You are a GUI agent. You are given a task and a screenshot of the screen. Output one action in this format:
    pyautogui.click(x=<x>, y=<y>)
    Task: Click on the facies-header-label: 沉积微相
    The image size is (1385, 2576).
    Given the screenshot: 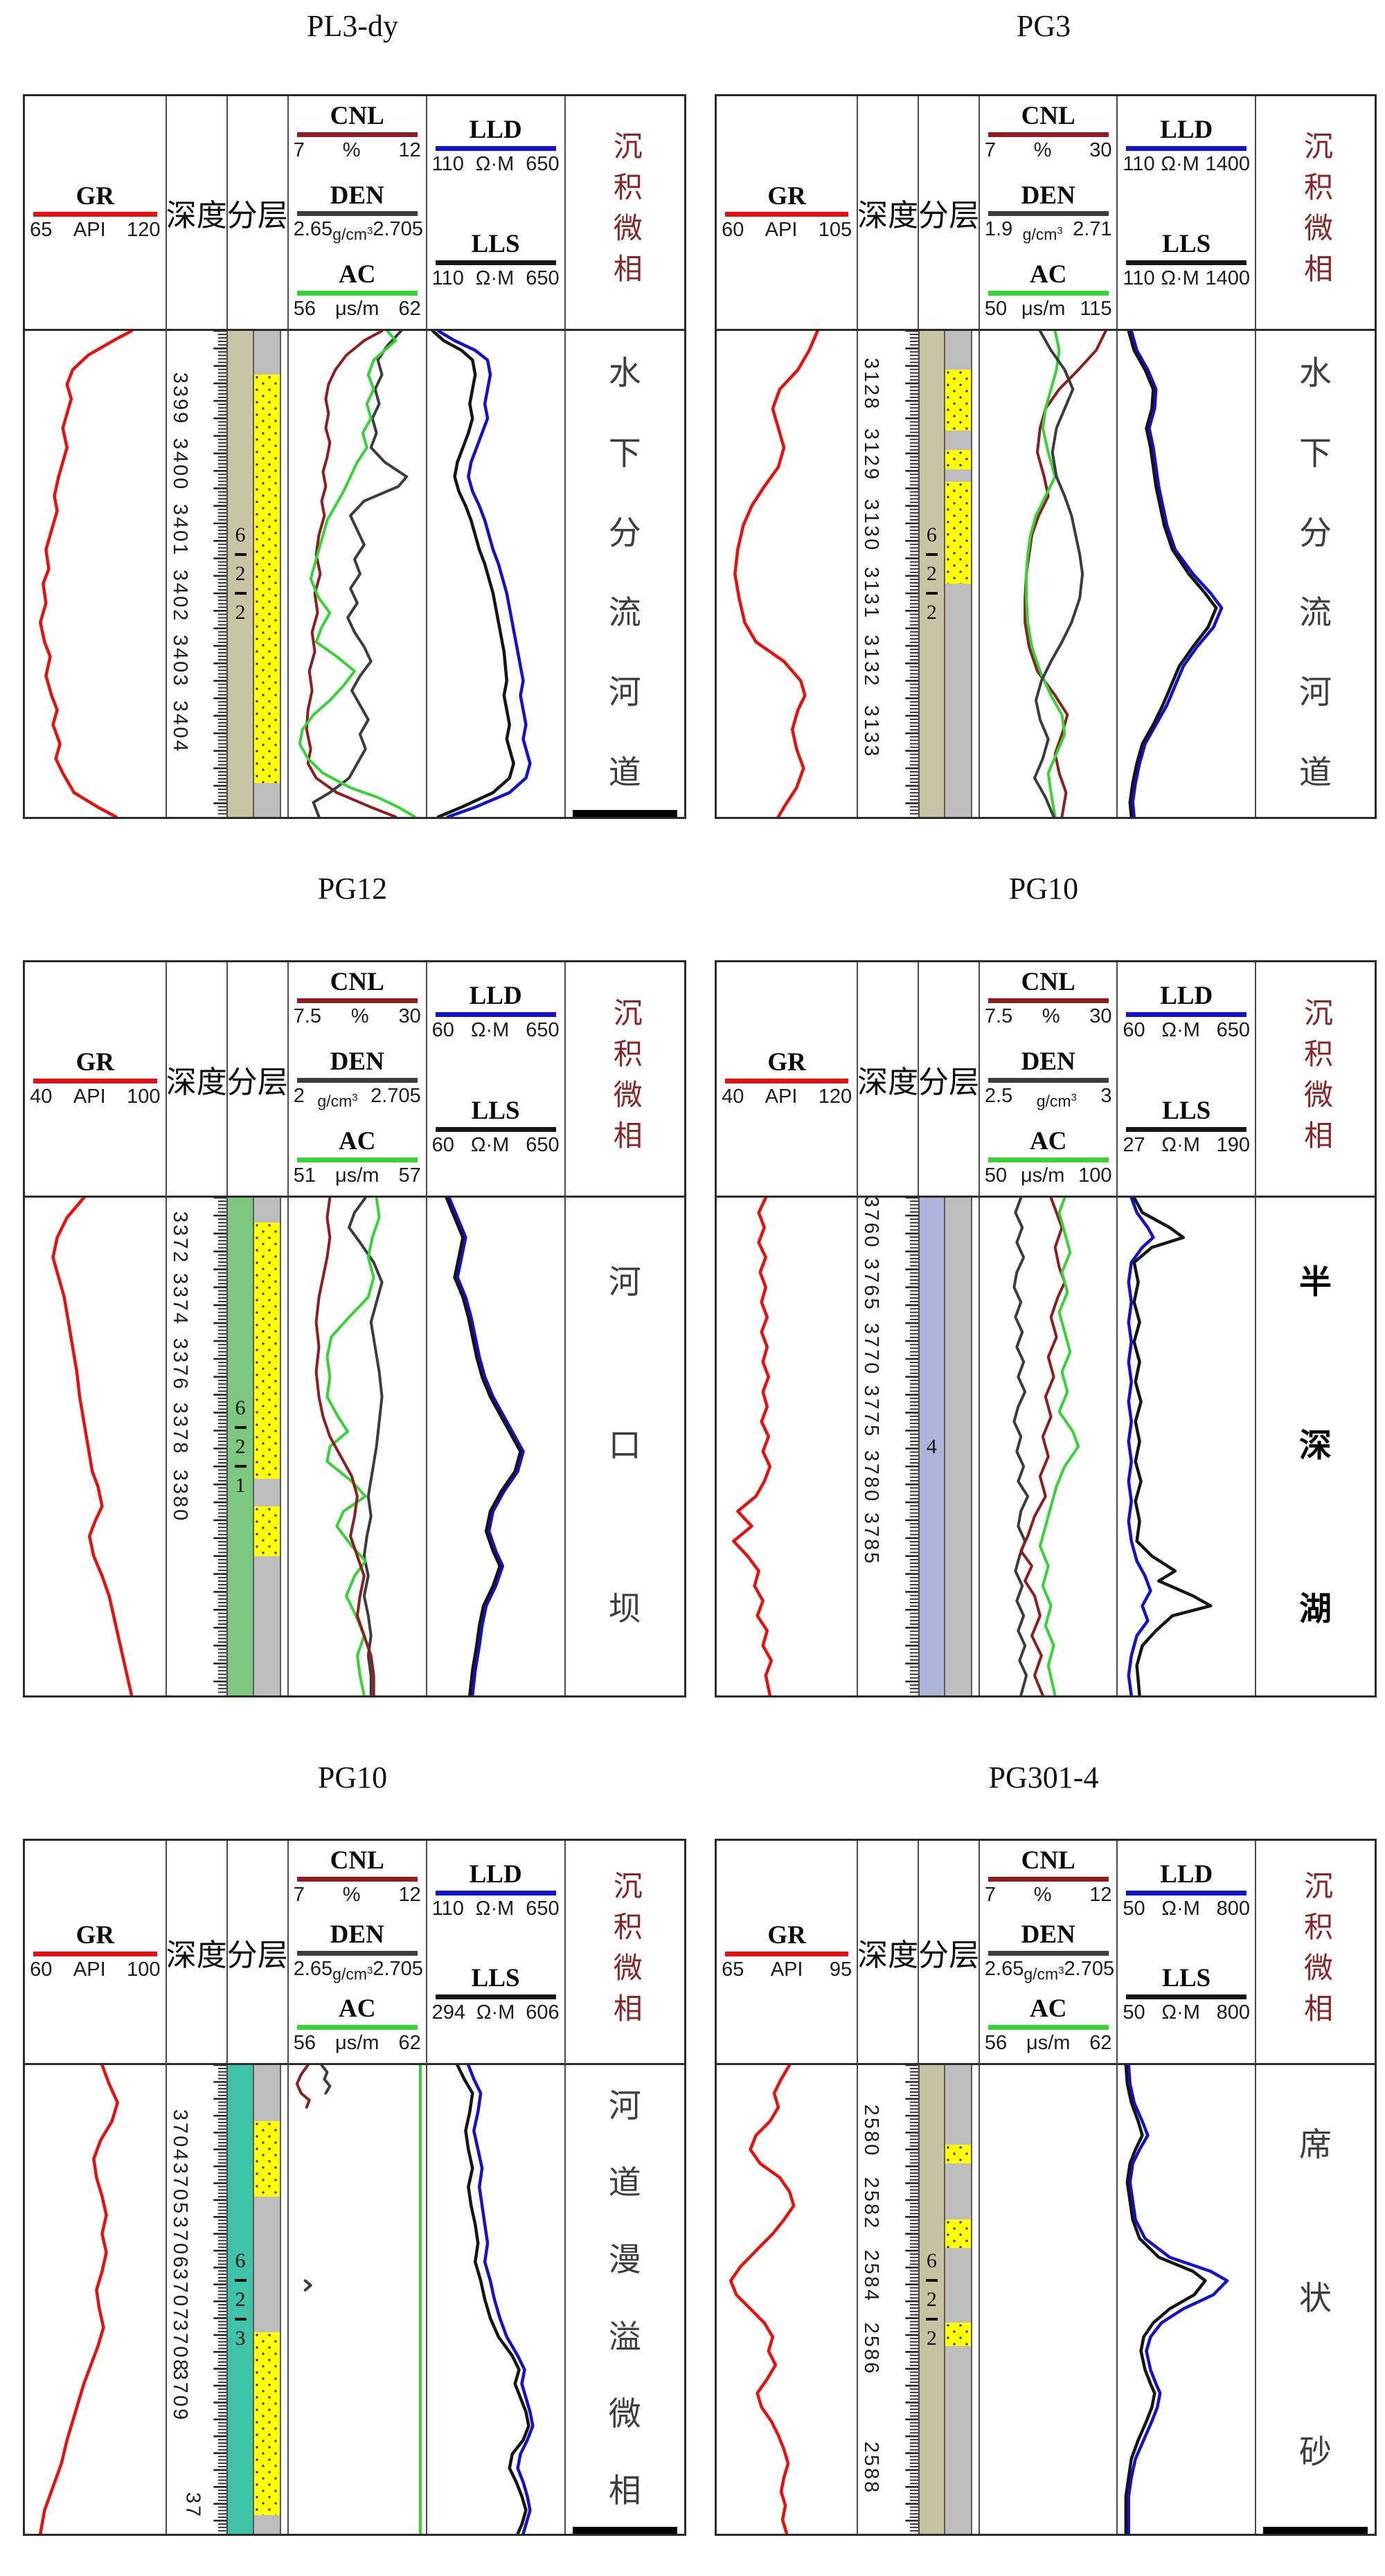 What is the action you would take?
    pyautogui.click(x=1315, y=1952)
    